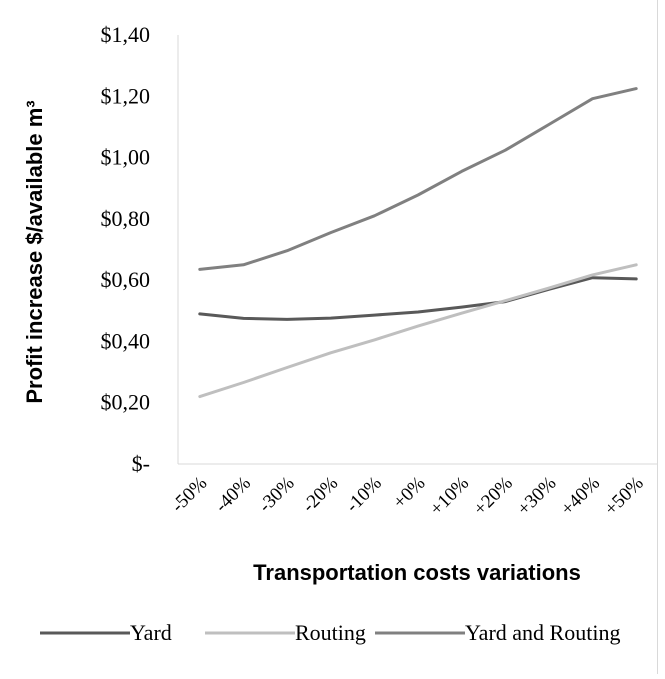 This screenshot has height=679, width=665. I want to click on y-axis-title: Profit increase $/available m³, so click(34, 251).